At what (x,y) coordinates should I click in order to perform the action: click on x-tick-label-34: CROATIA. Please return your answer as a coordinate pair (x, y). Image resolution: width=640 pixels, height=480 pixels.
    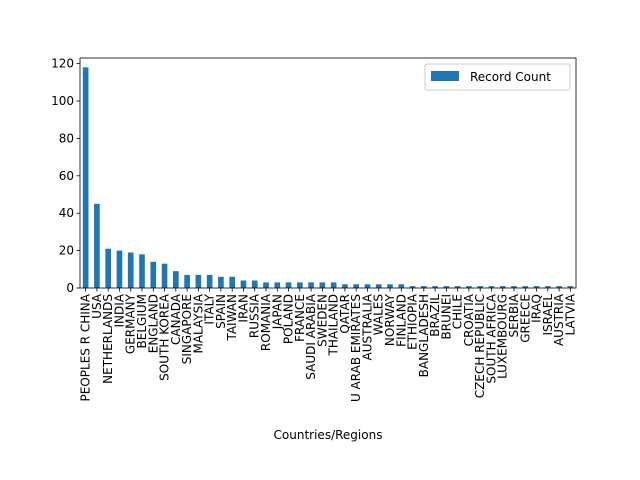
    Looking at the image, I should click on (469, 319).